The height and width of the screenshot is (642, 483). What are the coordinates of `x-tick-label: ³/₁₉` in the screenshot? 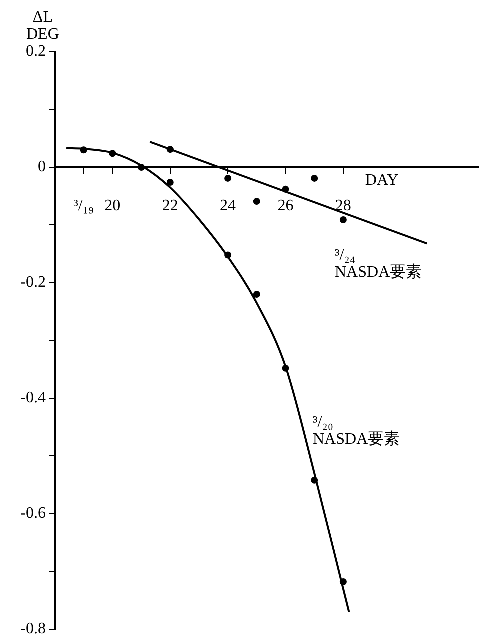 It's located at (84, 205).